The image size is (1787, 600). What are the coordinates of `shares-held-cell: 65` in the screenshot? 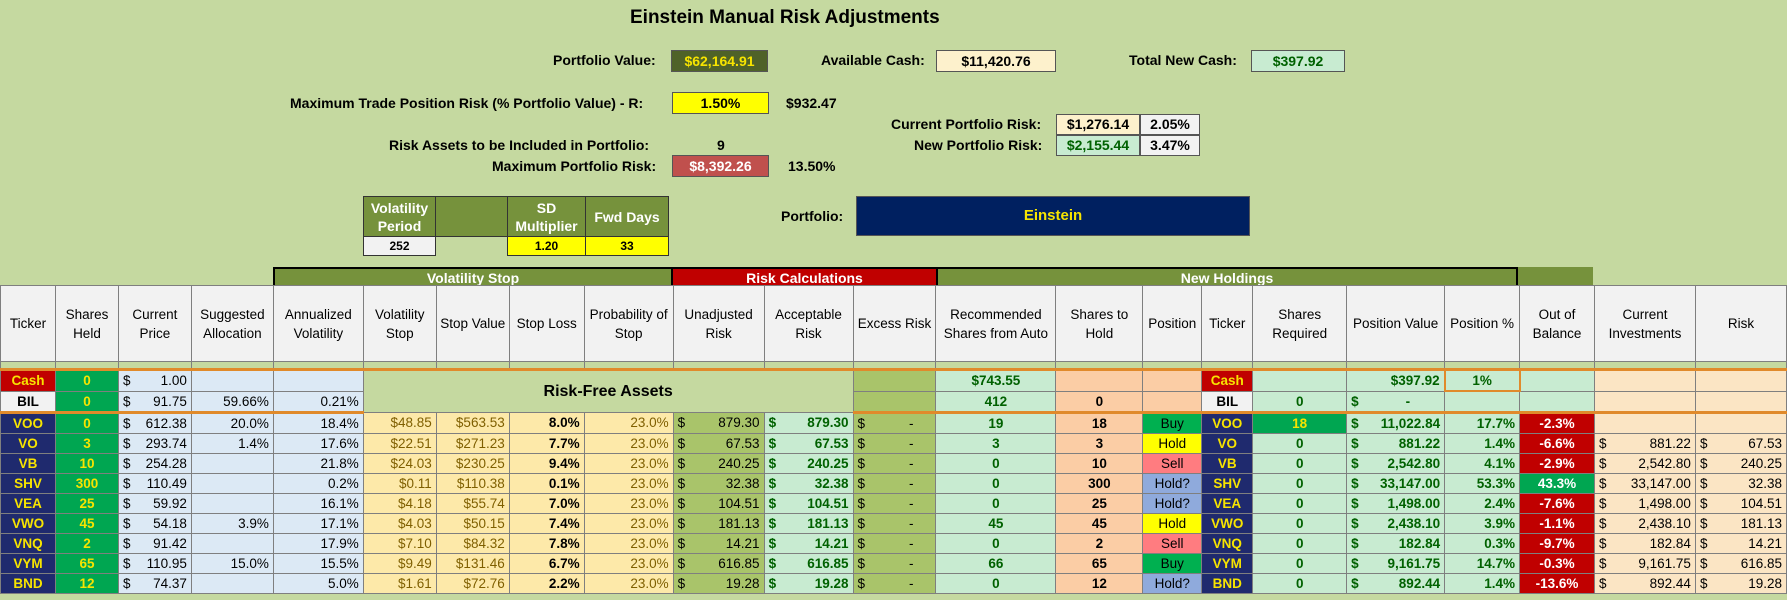 It's located at (86, 563).